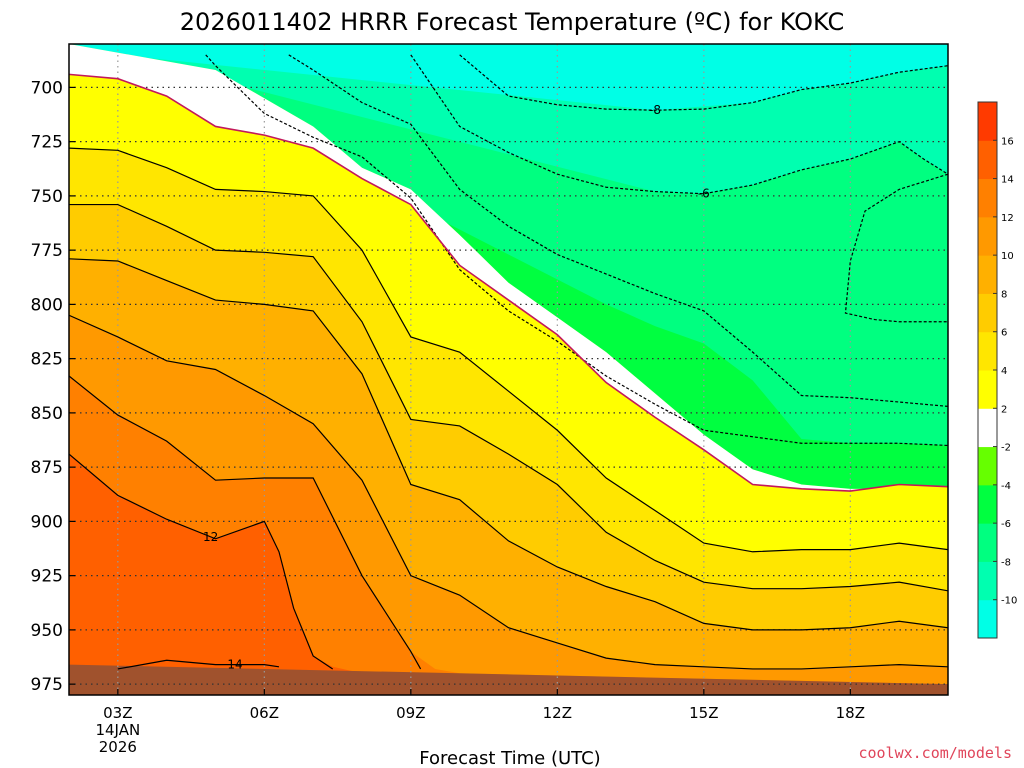 The image size is (1024, 768). Describe the element at coordinates (1007, 180) in the screenshot. I see `colorbar-tick-label-11: 14` at that location.